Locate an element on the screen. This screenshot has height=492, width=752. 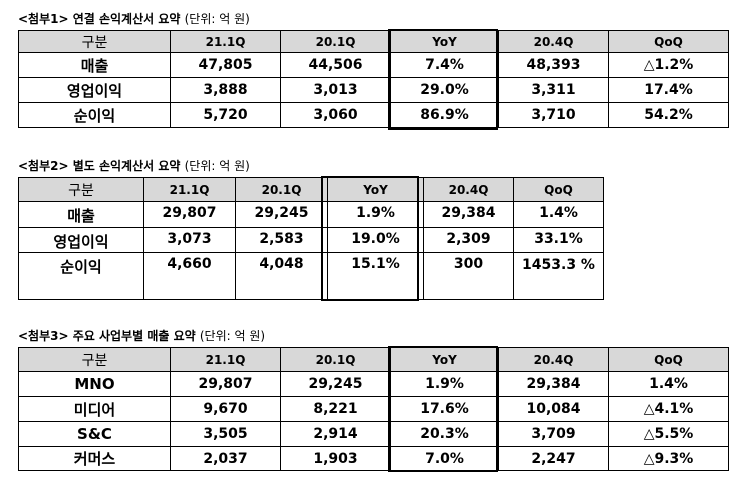
cell-qoq: 54.2% is located at coordinates (668, 115).